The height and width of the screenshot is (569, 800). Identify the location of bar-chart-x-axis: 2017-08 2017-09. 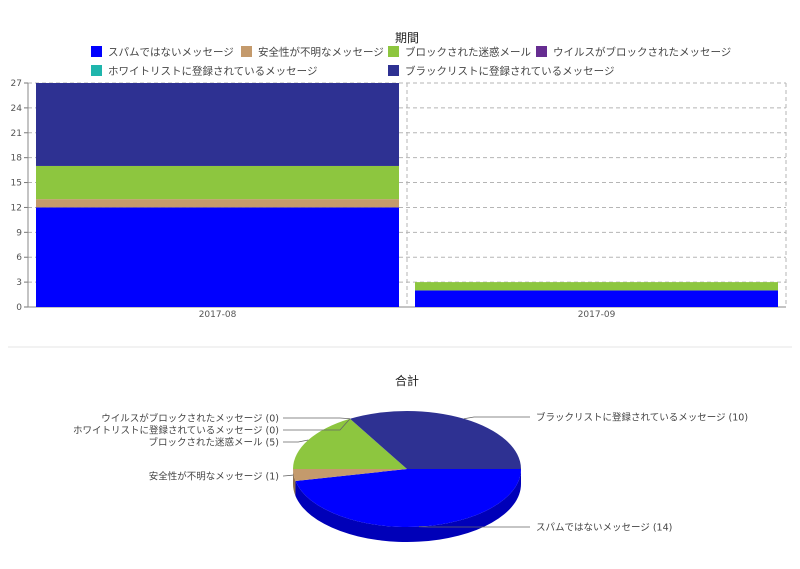
(407, 315).